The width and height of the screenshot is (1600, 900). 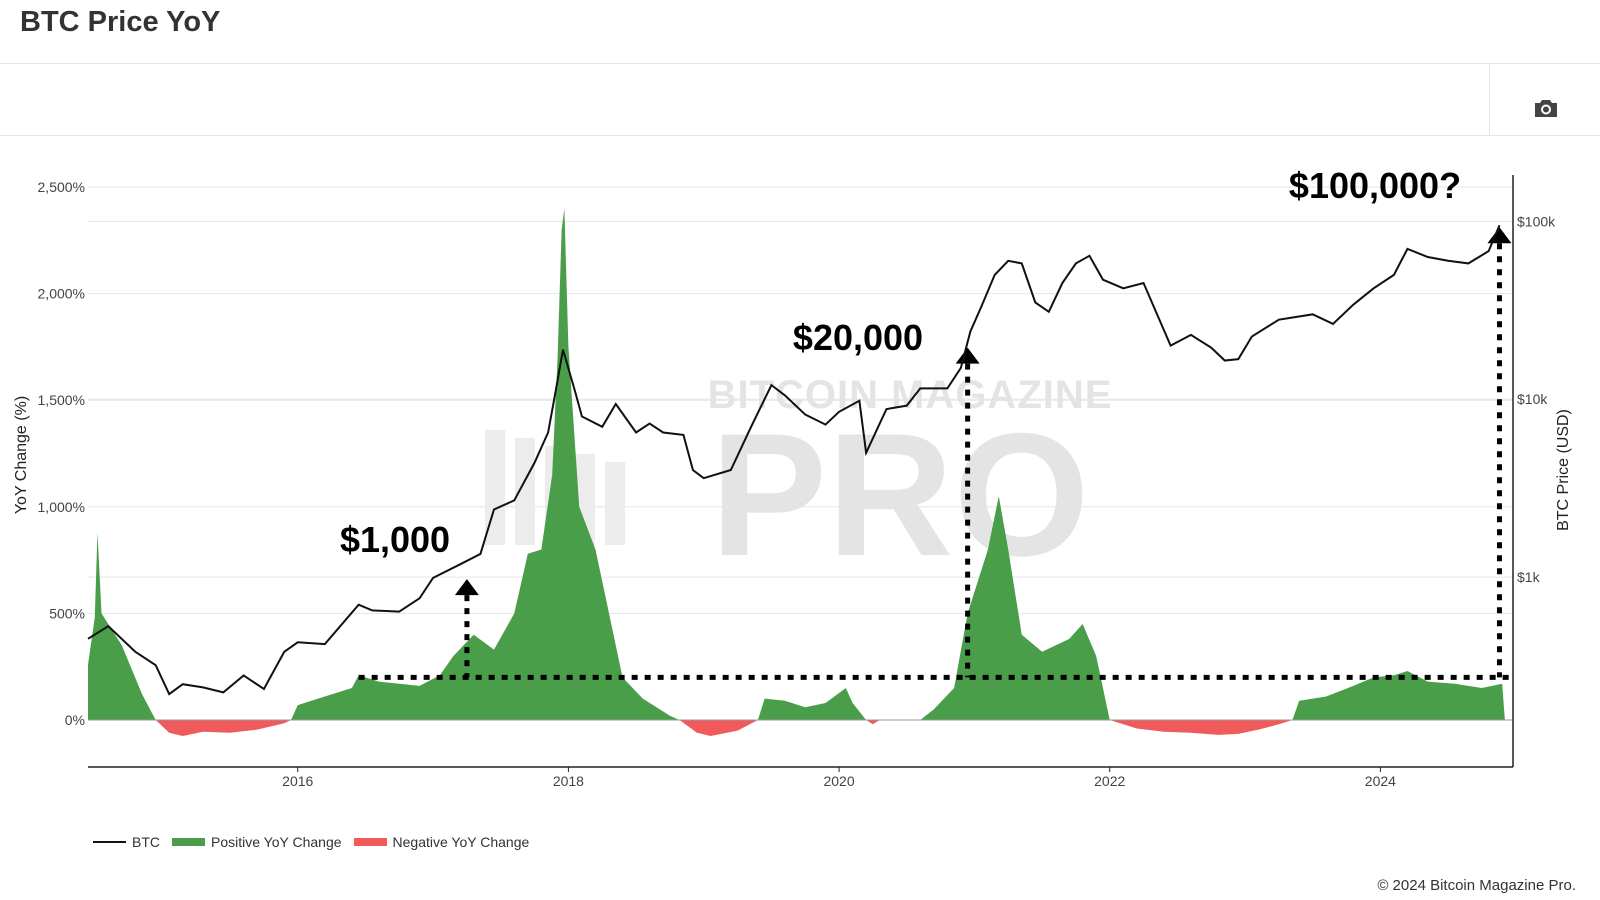 I want to click on y-right-tick-label: $100k, so click(x=1536, y=221).